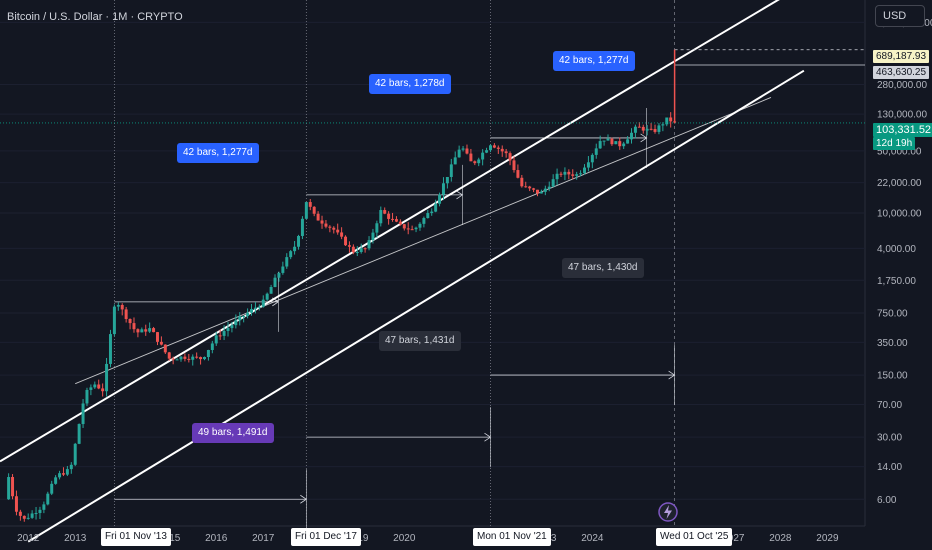 The height and width of the screenshot is (550, 932). What do you see at coordinates (263, 538) in the screenshot?
I see `time-tick-label-2017: 2017` at bounding box center [263, 538].